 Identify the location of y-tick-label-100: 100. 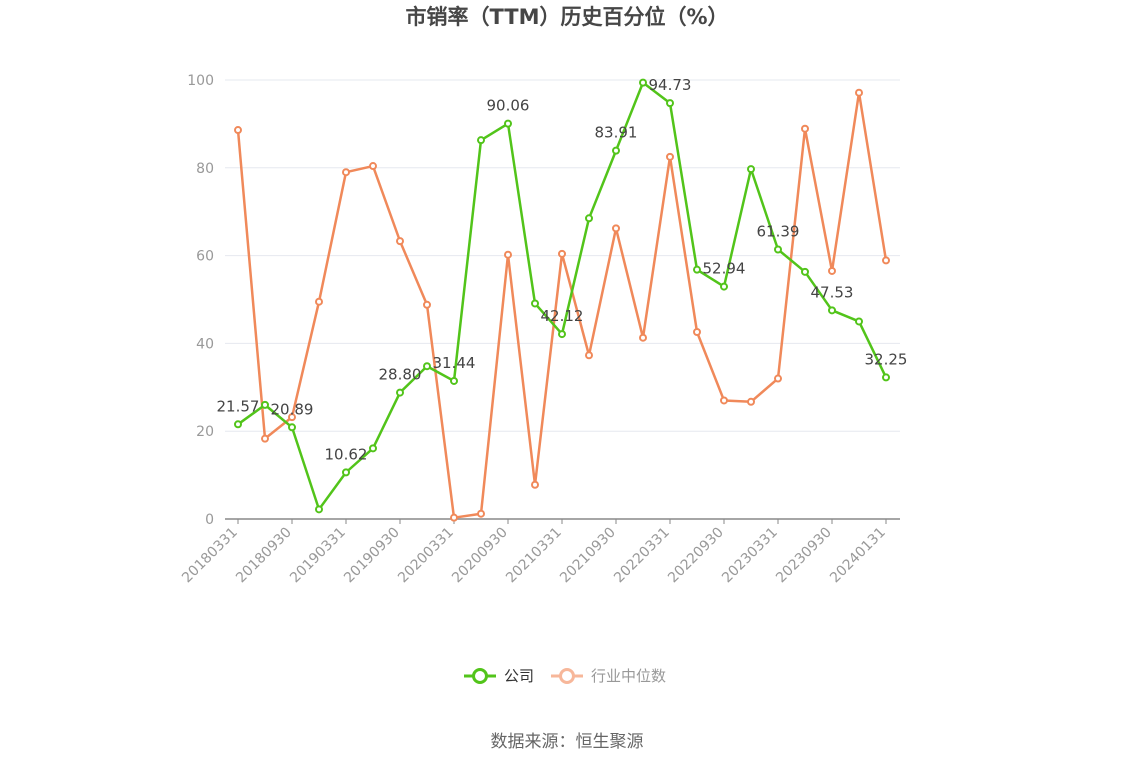
(200, 81).